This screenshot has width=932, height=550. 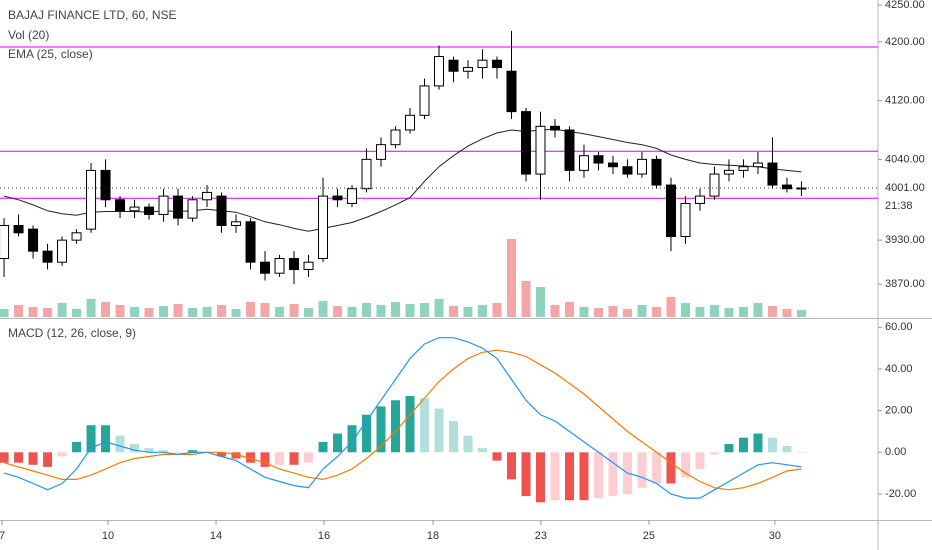 I want to click on volume-legend: Vol (20), so click(x=28, y=35).